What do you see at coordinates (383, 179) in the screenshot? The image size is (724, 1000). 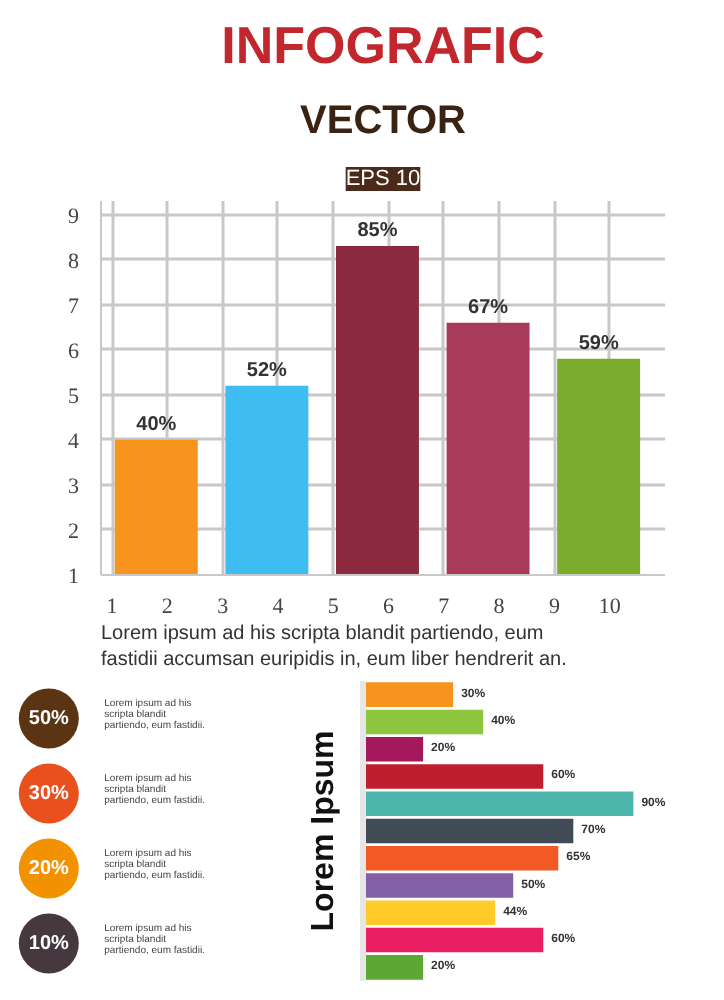 I see `text: EPS 10` at bounding box center [383, 179].